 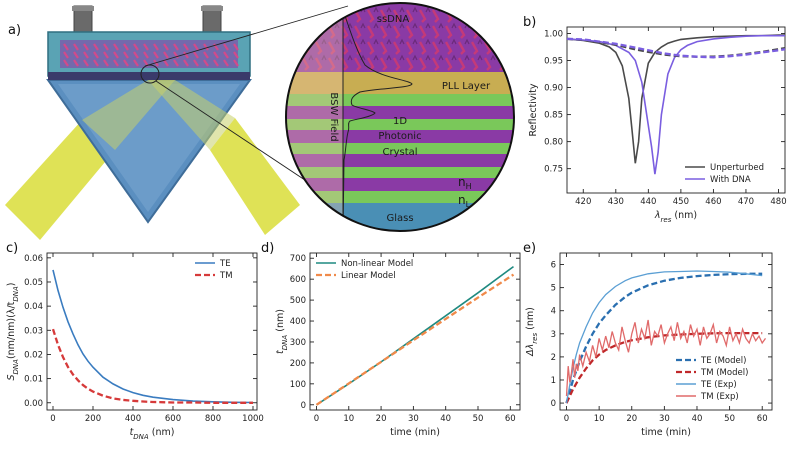 What do you see at coordinates (719, 397) in the screenshot?
I see `legend-label: TM (Exp)` at bounding box center [719, 397].